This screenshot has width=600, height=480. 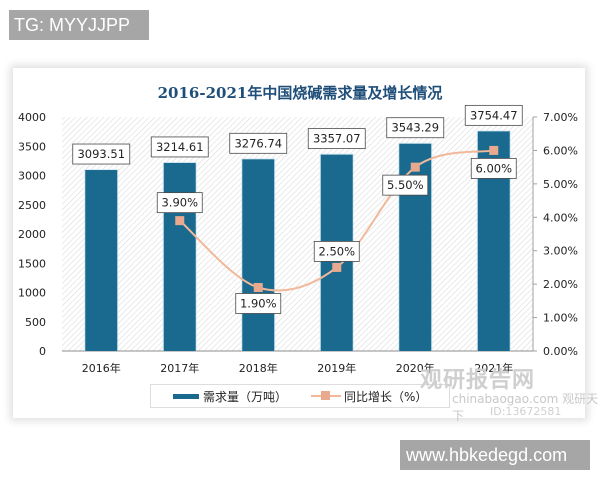 What do you see at coordinates (32, 263) in the screenshot?
I see `left-axis-tick: 1500` at bounding box center [32, 263].